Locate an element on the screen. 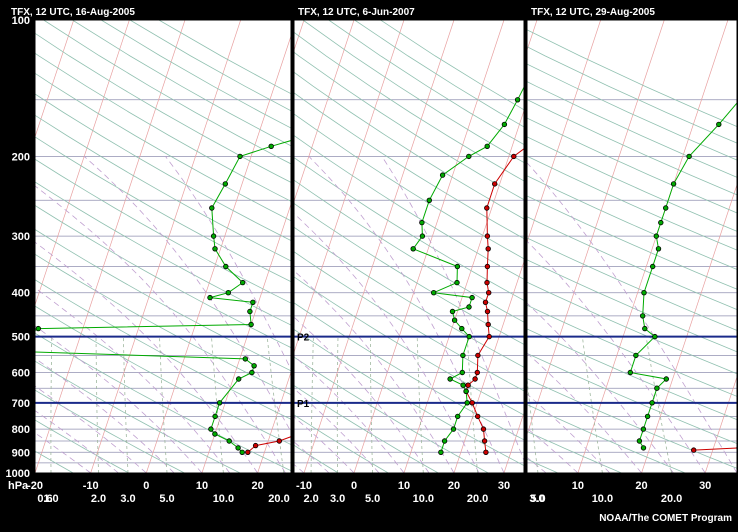 This screenshot has width=738, height=532. temperature-tick-label: 0 is located at coordinates (146, 486).